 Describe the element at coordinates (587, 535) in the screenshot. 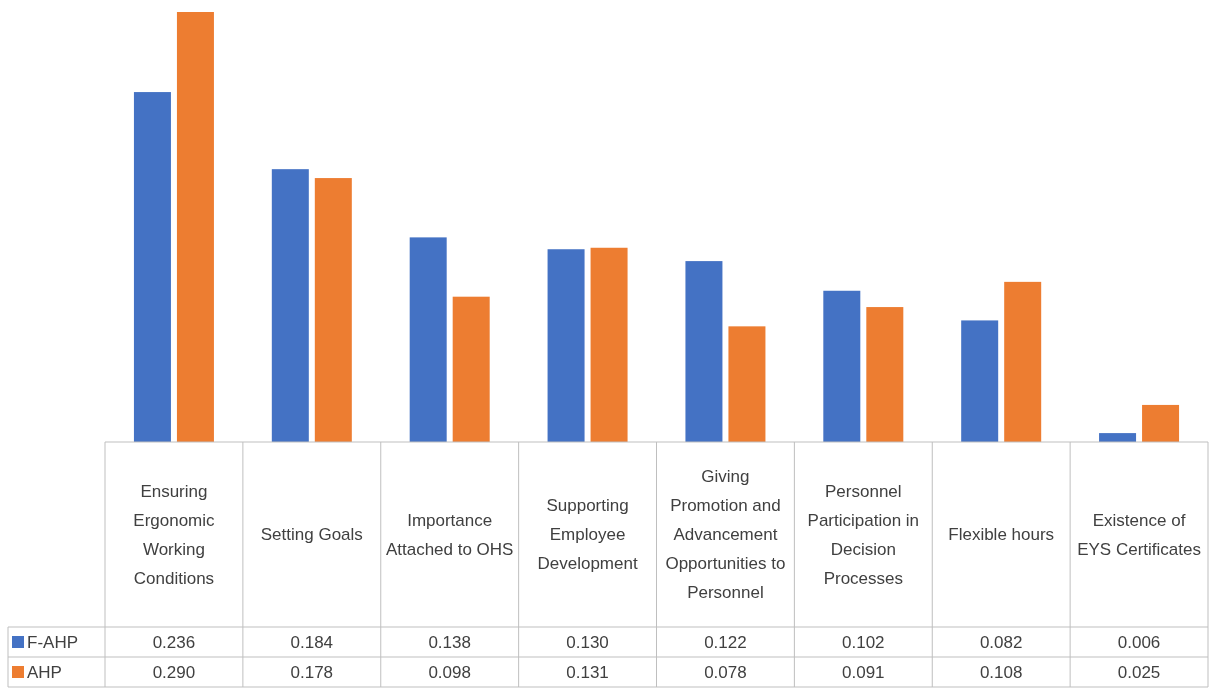

I see `x-tick-label: Supporting Employee Development` at that location.